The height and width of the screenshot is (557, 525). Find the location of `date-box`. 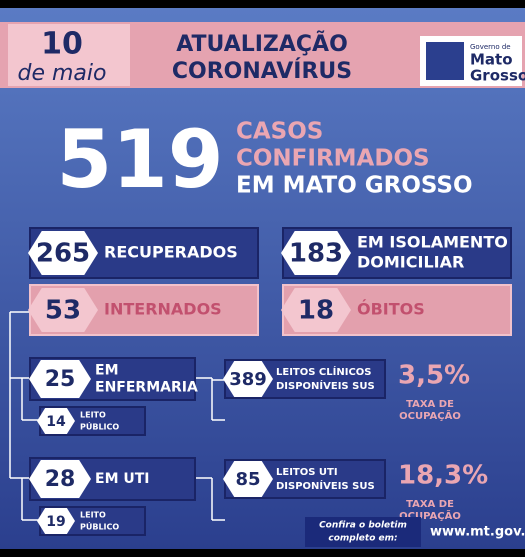

date-box is located at coordinates (69, 55).